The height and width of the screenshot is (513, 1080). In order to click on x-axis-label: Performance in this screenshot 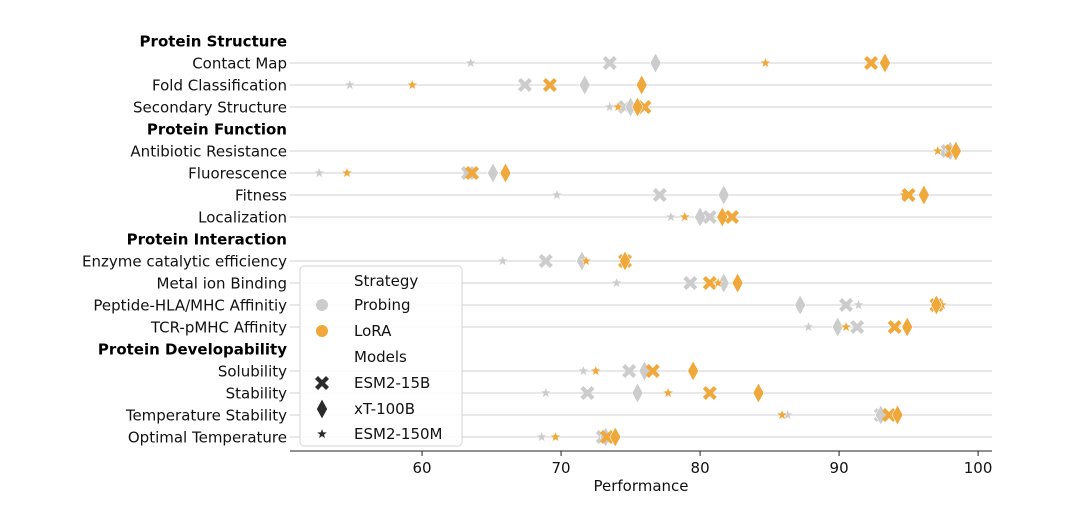, I will do `click(640, 486)`.